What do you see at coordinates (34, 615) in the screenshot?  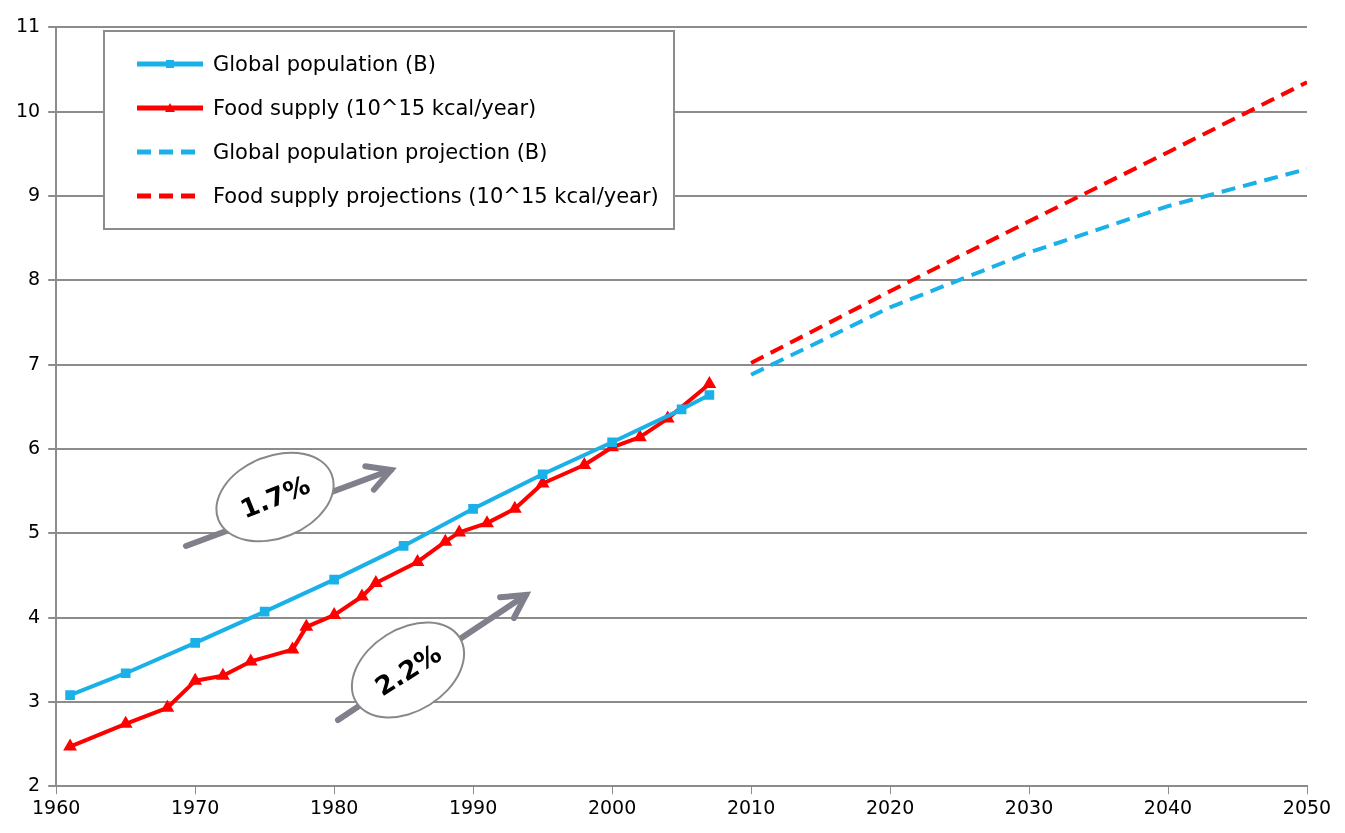 I see `y-tick-label: 4` at bounding box center [34, 615].